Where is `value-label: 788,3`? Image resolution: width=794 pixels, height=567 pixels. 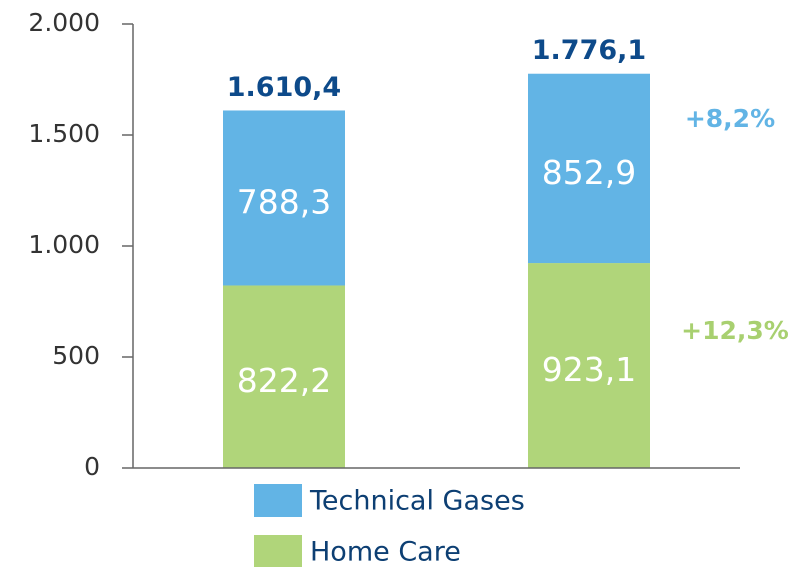 value-label: 788,3 is located at coordinates (284, 201).